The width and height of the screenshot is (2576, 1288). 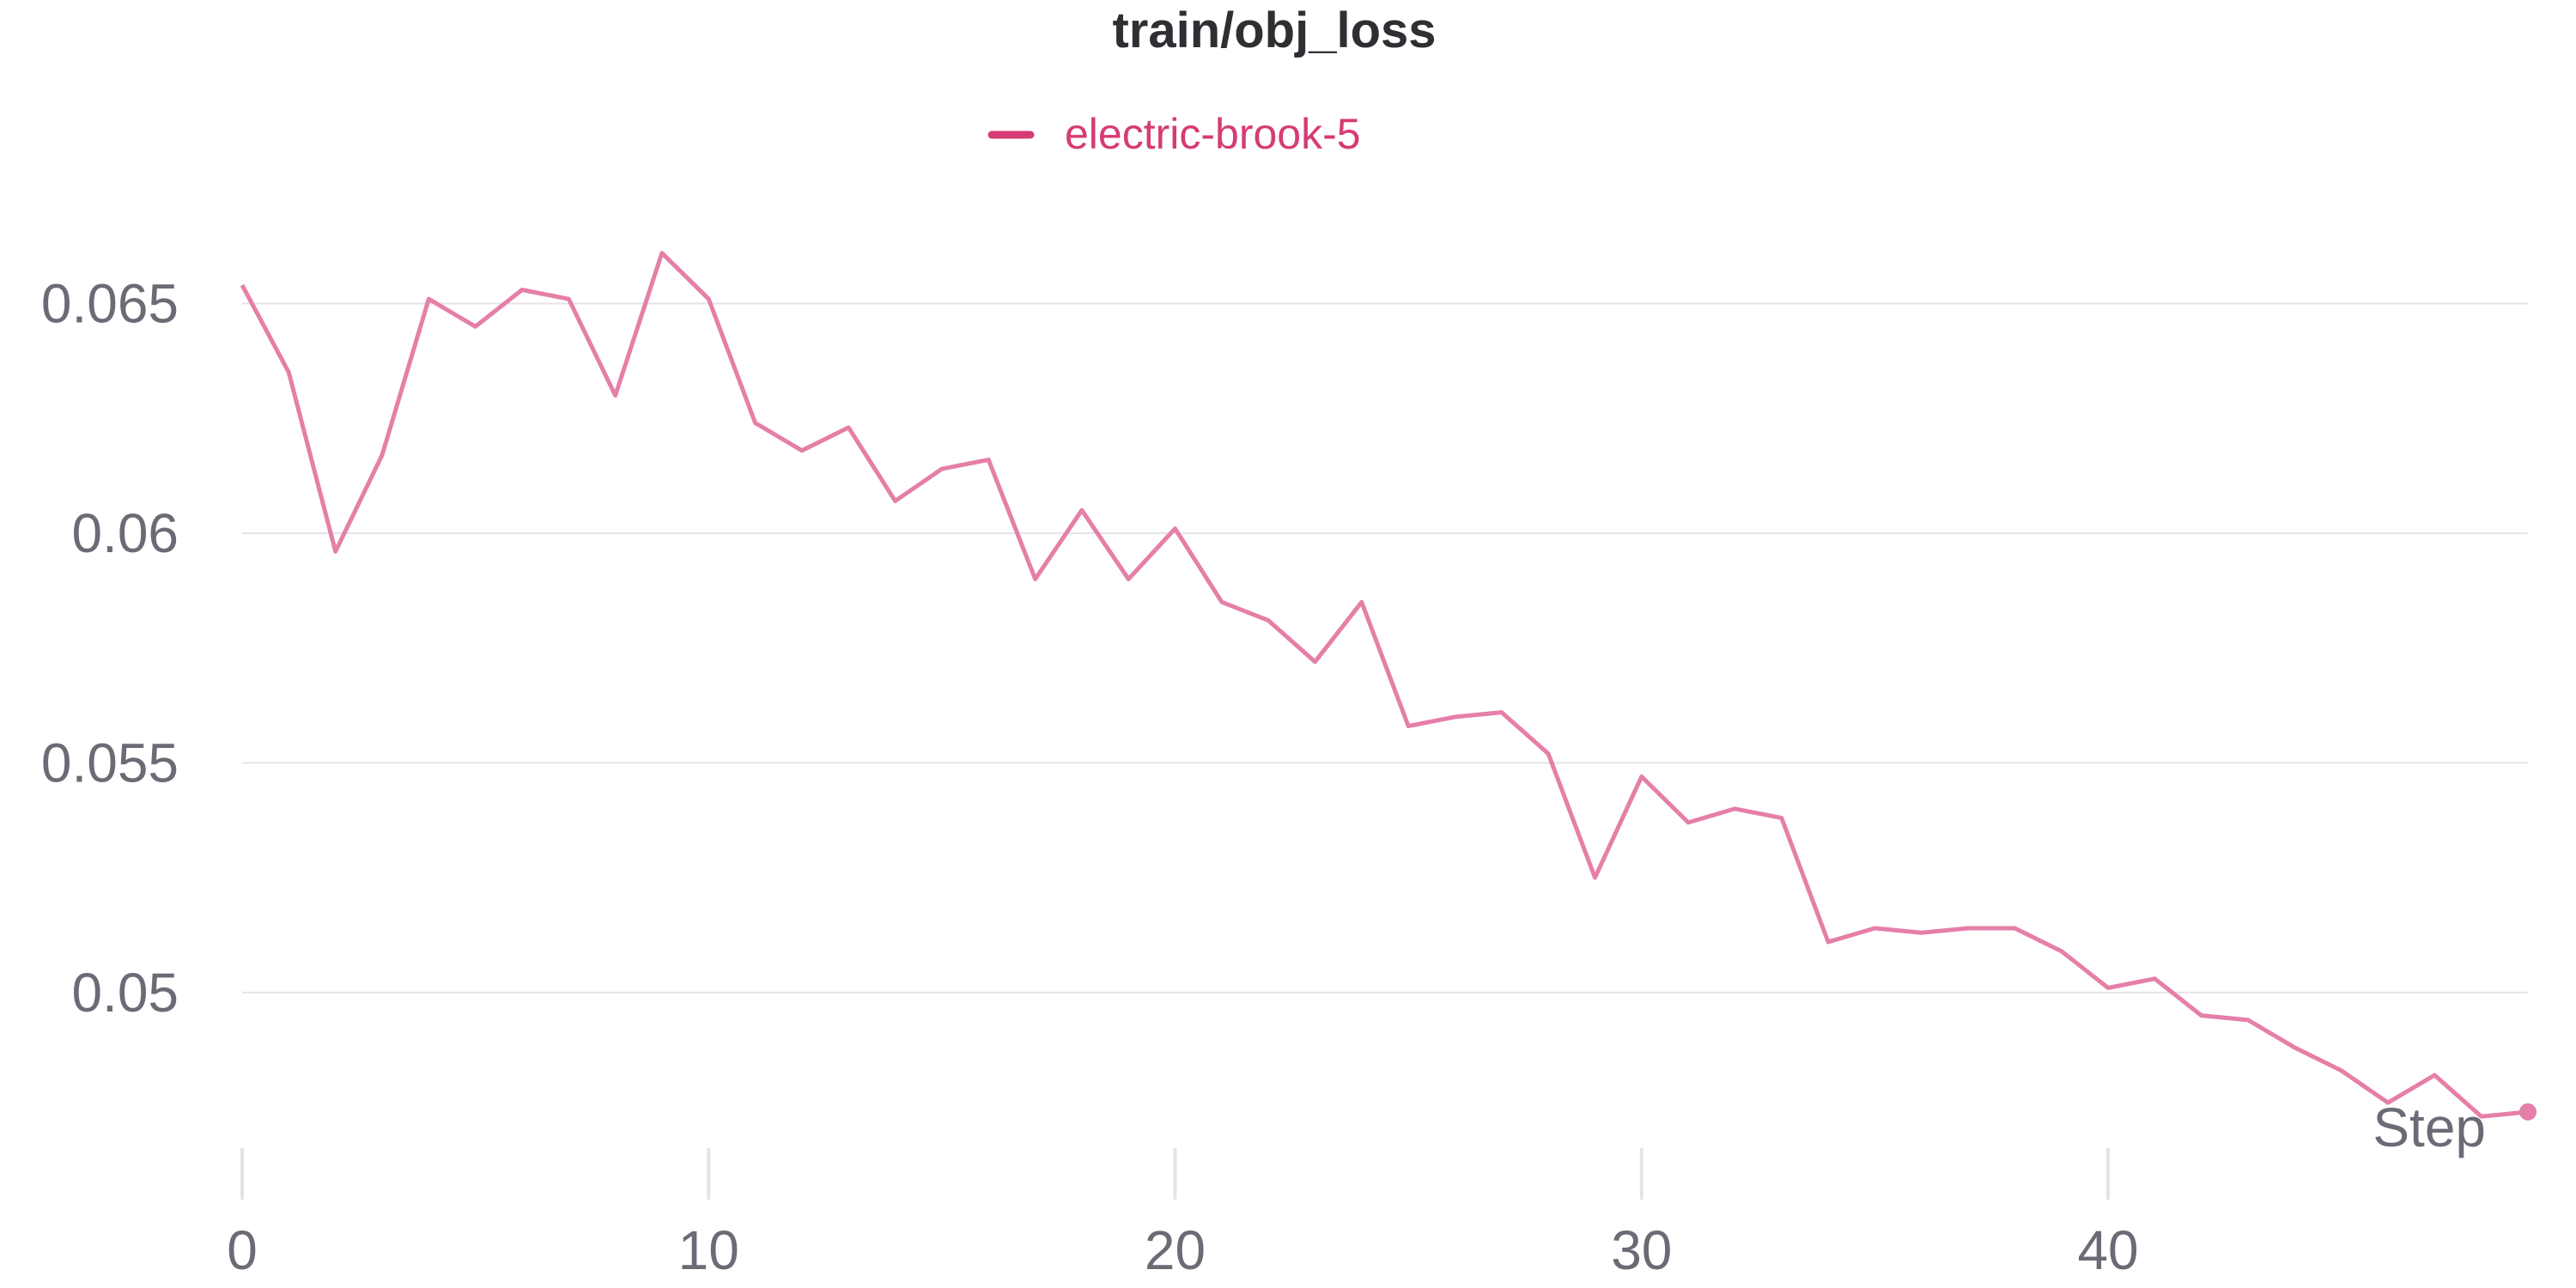 What do you see at coordinates (110, 304) in the screenshot?
I see `y-tick-label: 0.065` at bounding box center [110, 304].